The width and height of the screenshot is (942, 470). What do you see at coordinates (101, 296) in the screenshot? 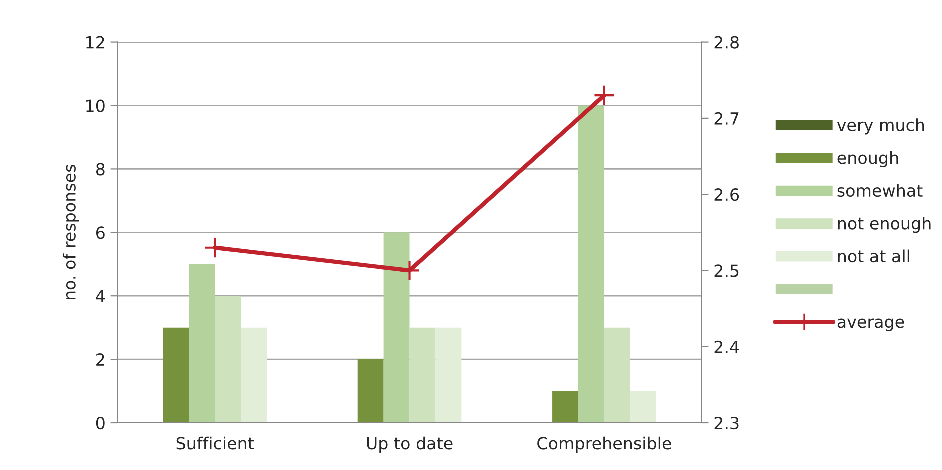
I see `y-tick-label: 4` at bounding box center [101, 296].